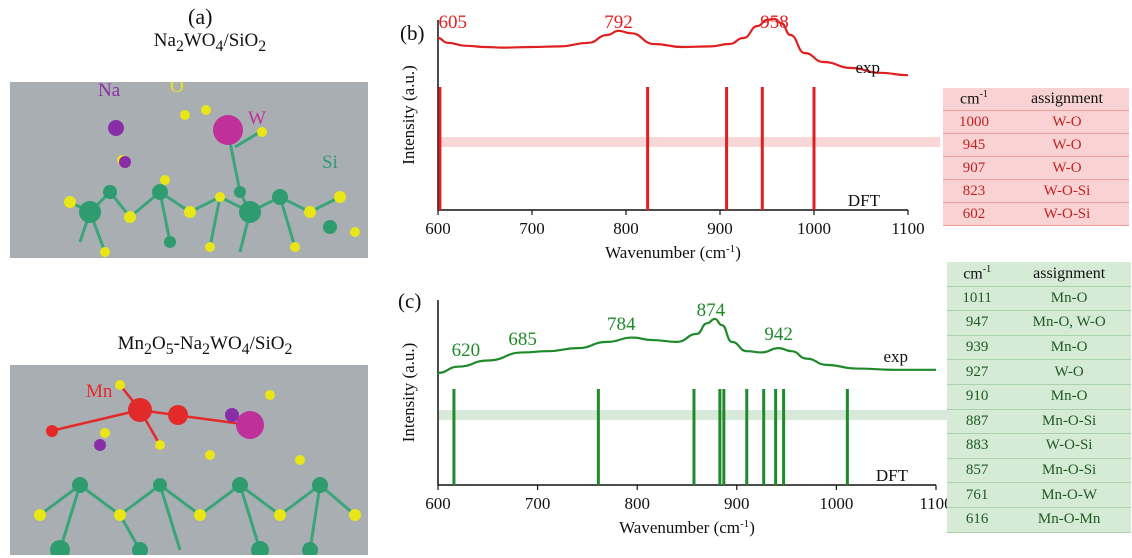  What do you see at coordinates (686, 345) in the screenshot?
I see `exp-curve-c` at bounding box center [686, 345].